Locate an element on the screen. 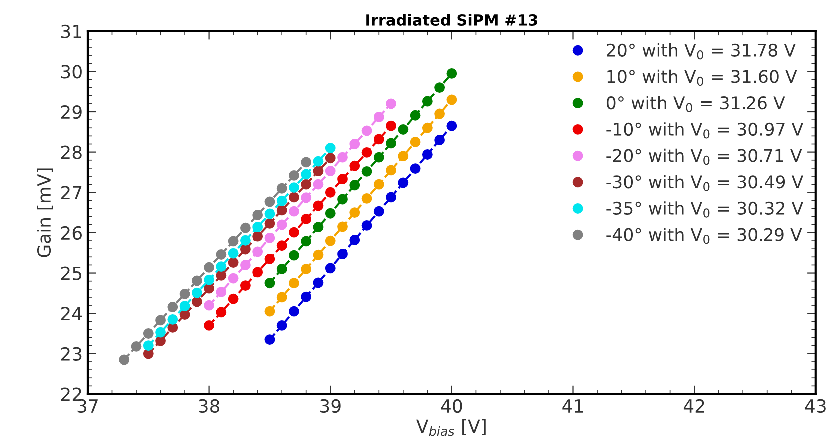 The width and height of the screenshot is (830, 448). legend-label: -20° with V$_{0}$ = 30.71 V is located at coordinates (704, 157).